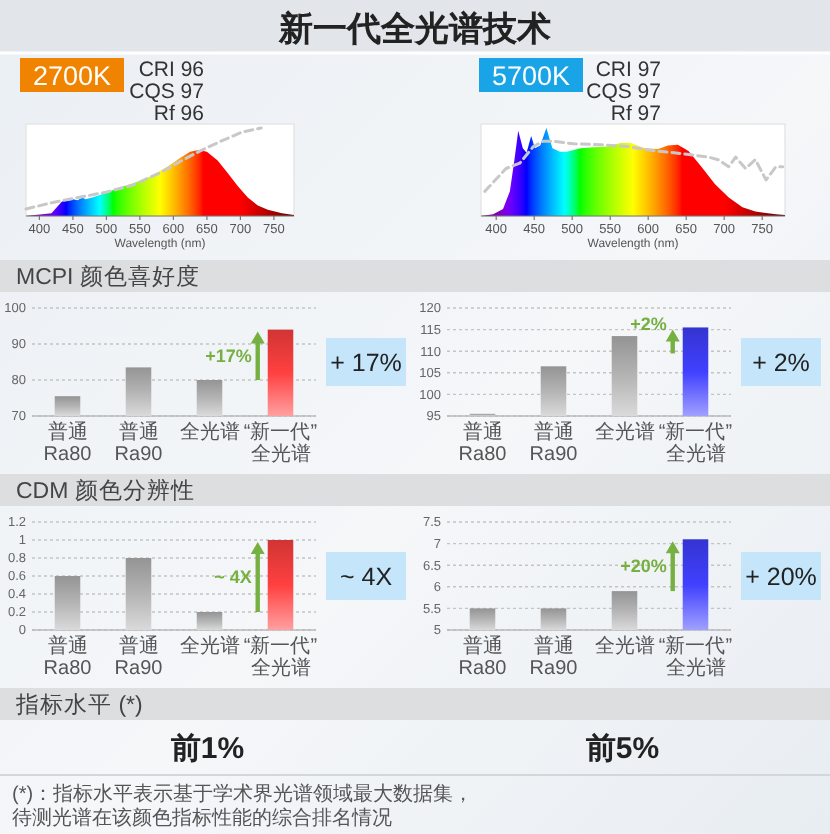 This screenshot has height=834, width=830. Describe the element at coordinates (206, 749) in the screenshot. I see `text: 前1%` at that location.